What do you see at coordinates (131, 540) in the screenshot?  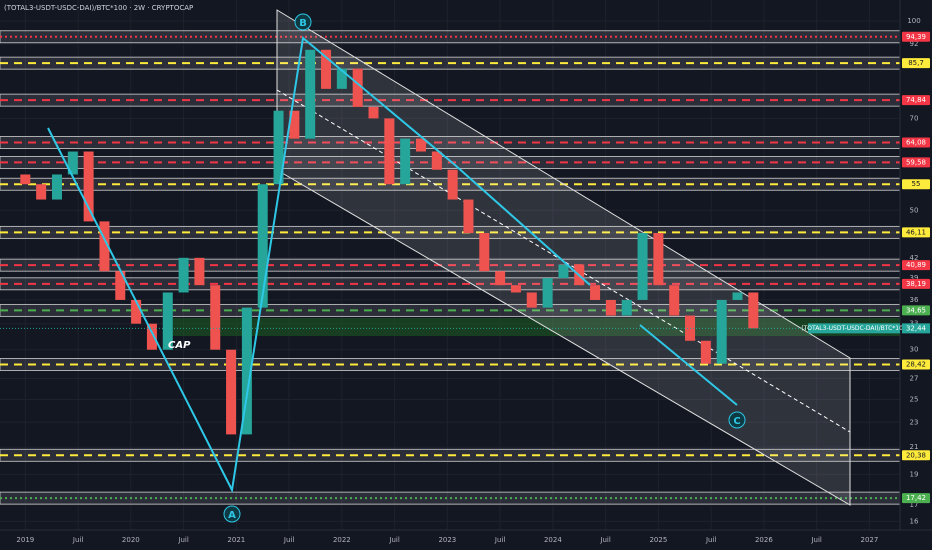 I see `x-tick-label: 2020` at bounding box center [131, 540].